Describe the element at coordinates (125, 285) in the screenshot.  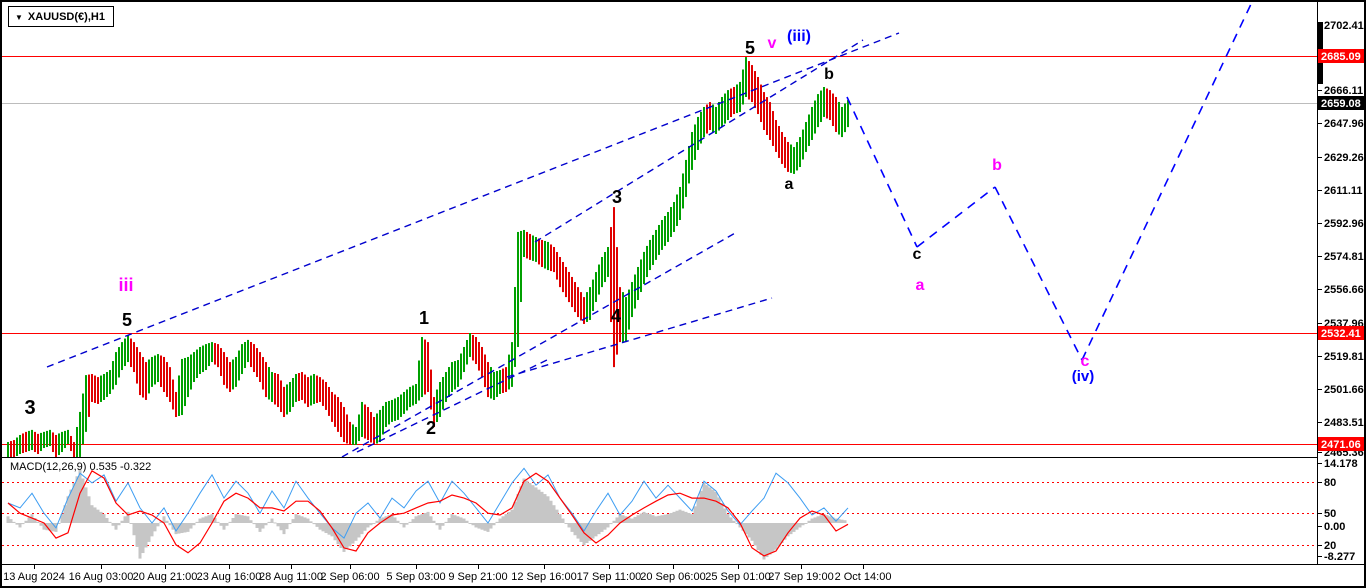
I see `wave-label: iii` at that location.